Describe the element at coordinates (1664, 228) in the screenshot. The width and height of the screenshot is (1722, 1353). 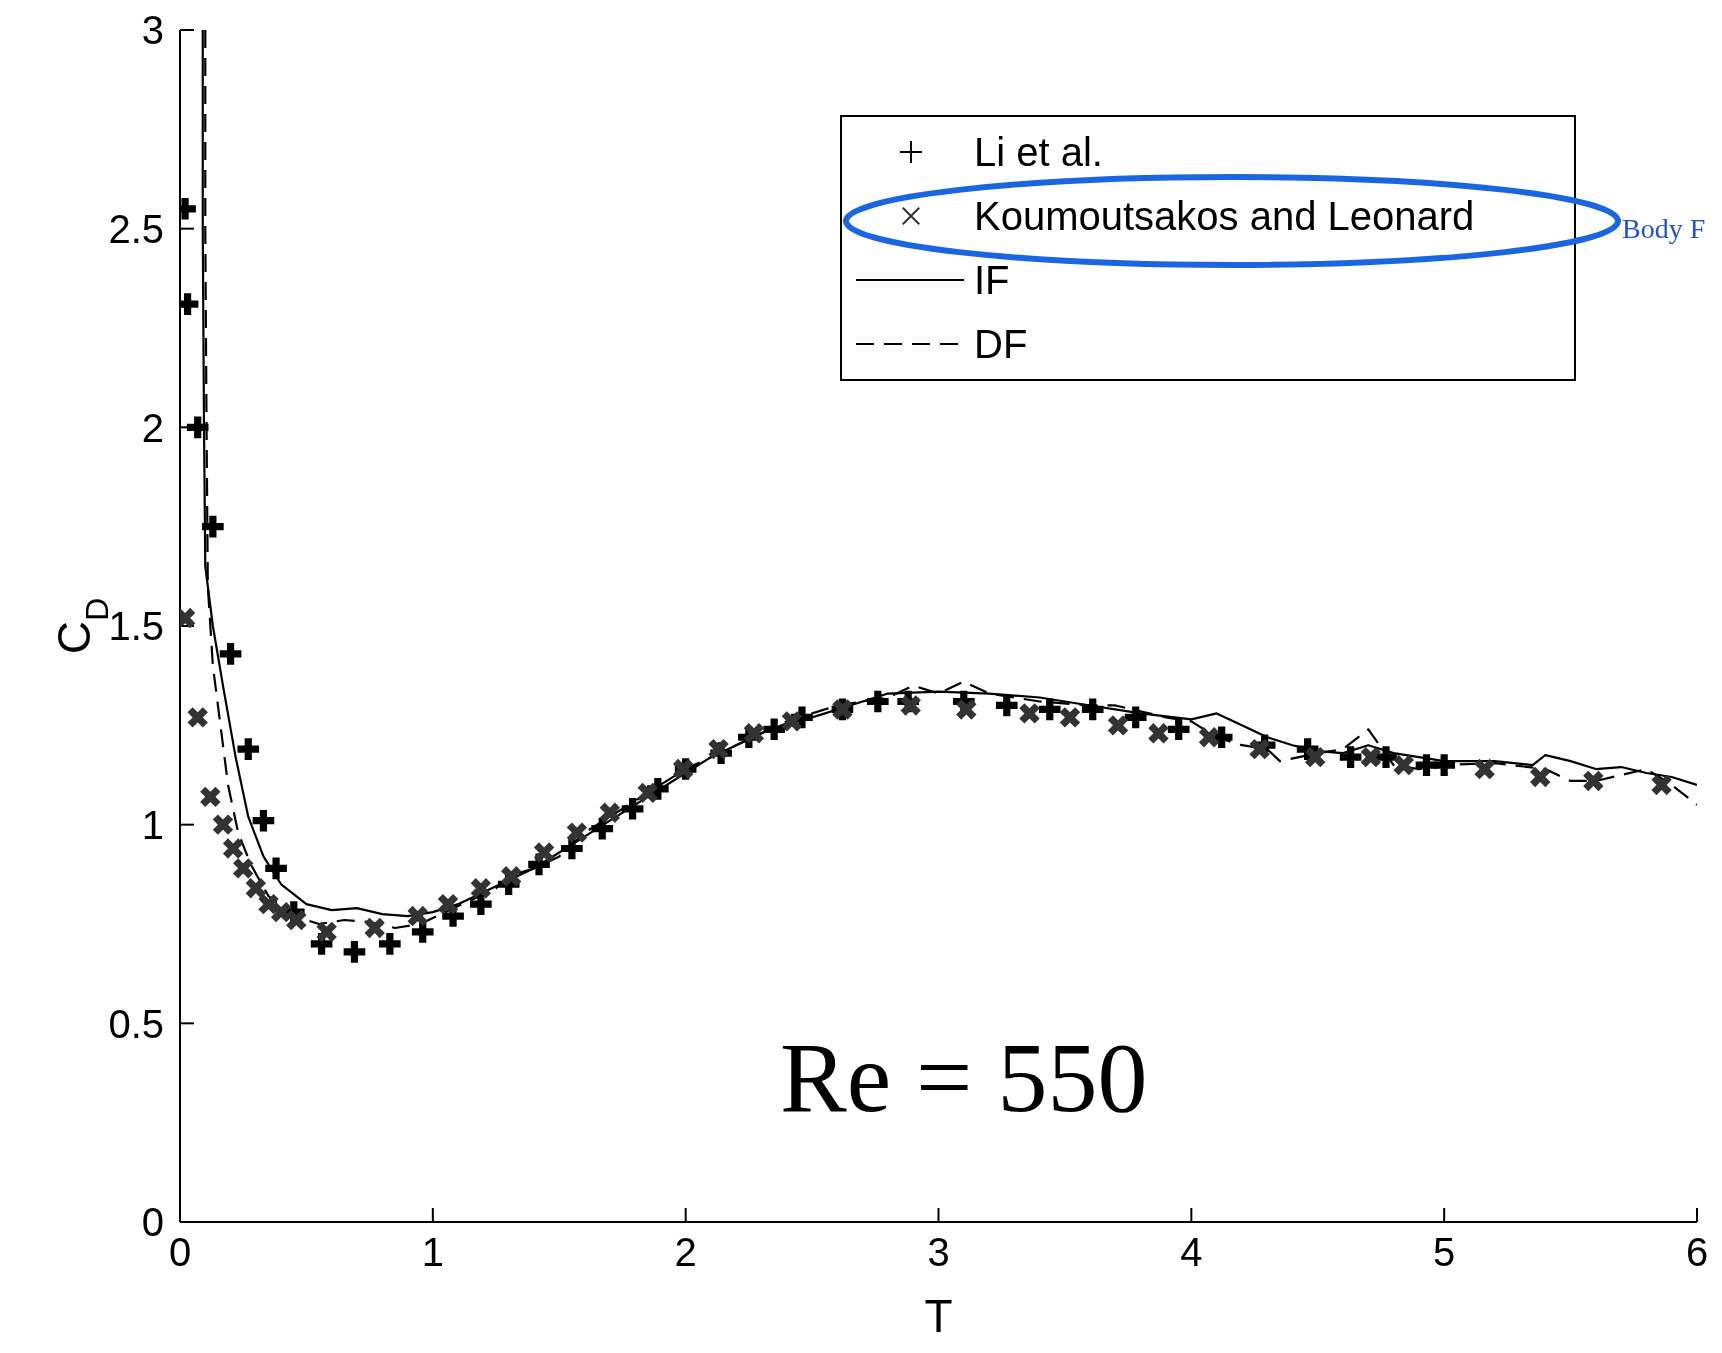
I see `annotation: Body F` at that location.